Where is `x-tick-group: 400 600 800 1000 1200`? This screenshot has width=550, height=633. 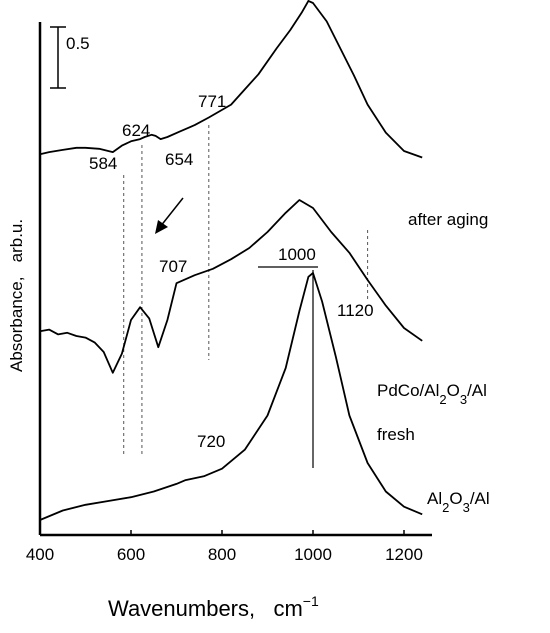
x-tick-group: 400 600 800 1000 1200 is located at coordinates (224, 547).